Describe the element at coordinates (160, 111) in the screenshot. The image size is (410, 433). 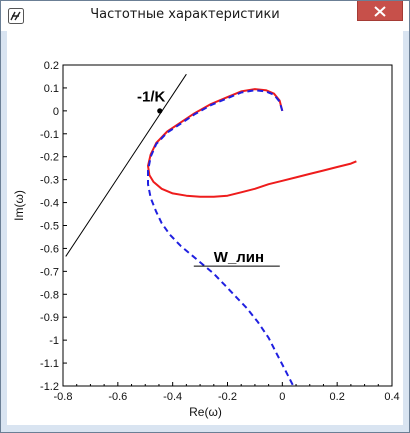
I see `intersection-point` at that location.